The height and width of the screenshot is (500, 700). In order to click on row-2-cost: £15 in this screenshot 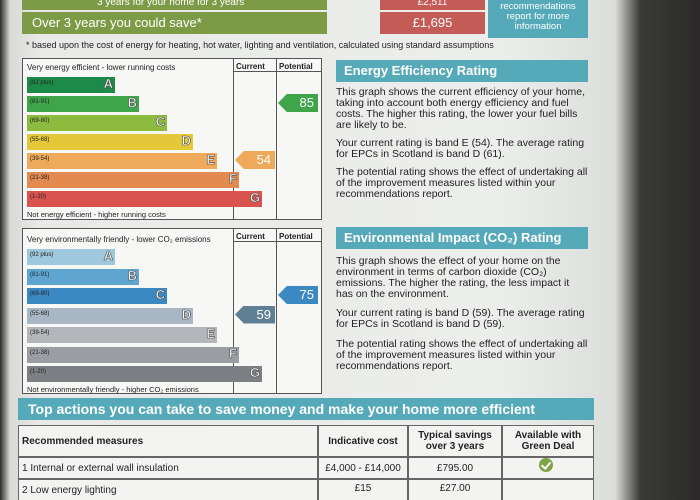, I will do `click(363, 489)`.